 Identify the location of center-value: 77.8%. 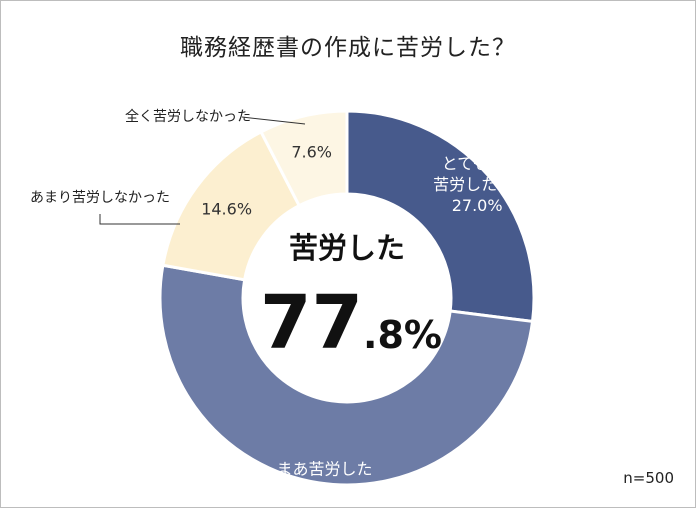
(351, 323).